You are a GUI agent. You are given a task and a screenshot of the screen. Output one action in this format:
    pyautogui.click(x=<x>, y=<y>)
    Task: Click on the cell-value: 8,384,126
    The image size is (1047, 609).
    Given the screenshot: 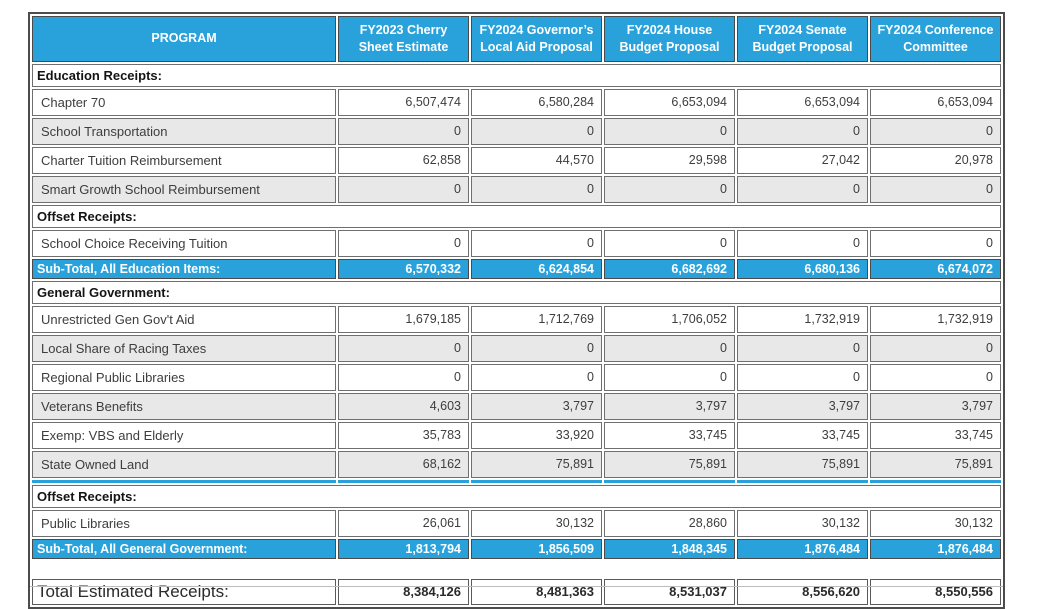 What is the action you would take?
    pyautogui.click(x=403, y=591)
    